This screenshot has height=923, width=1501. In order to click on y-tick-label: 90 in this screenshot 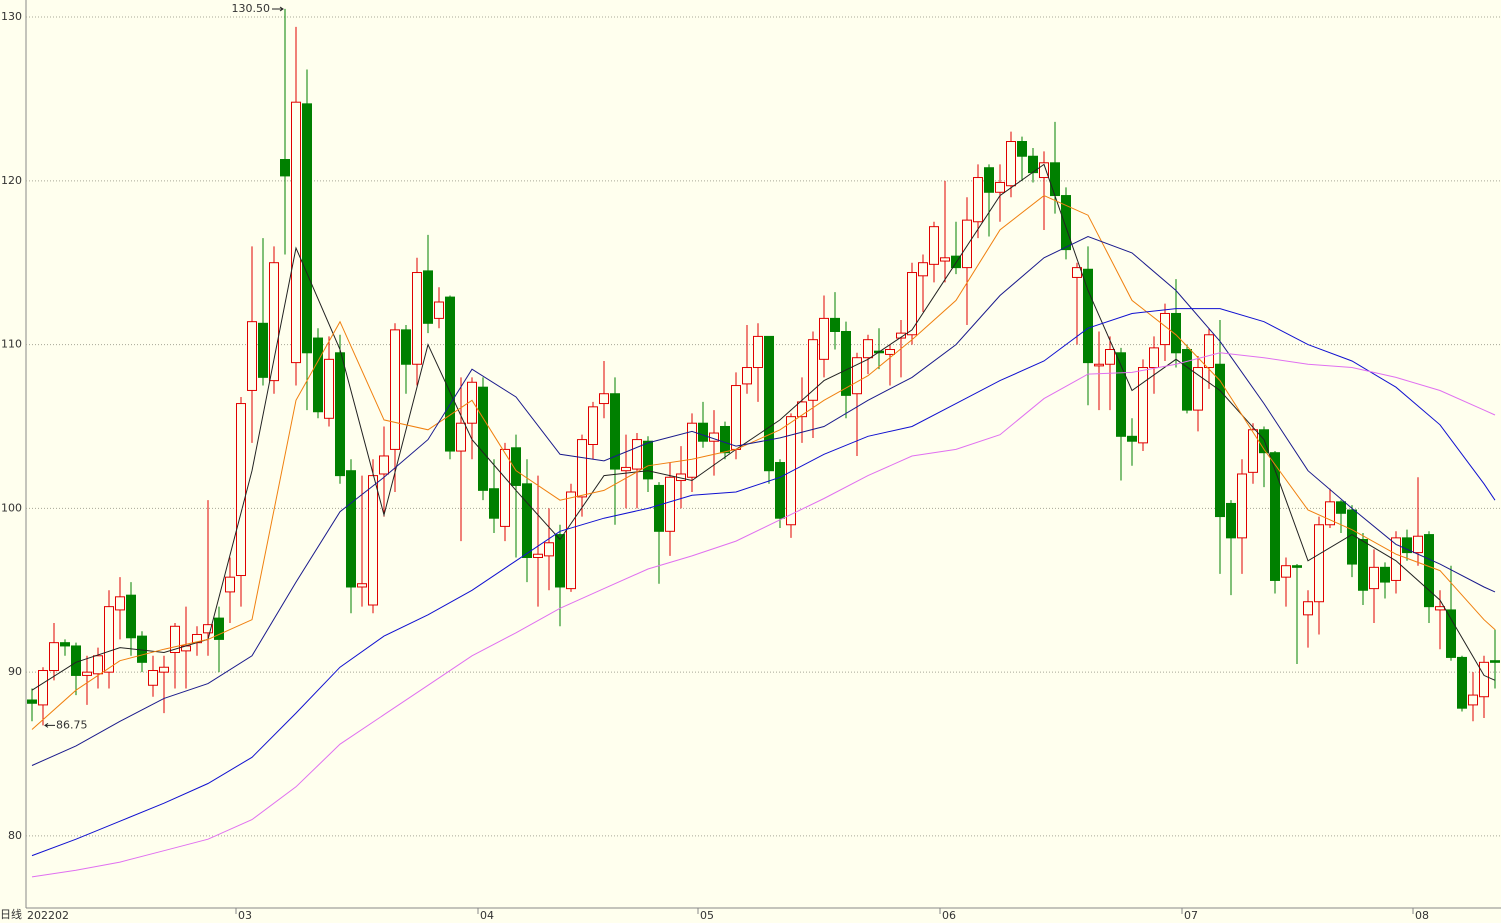, I will do `click(15, 671)`.